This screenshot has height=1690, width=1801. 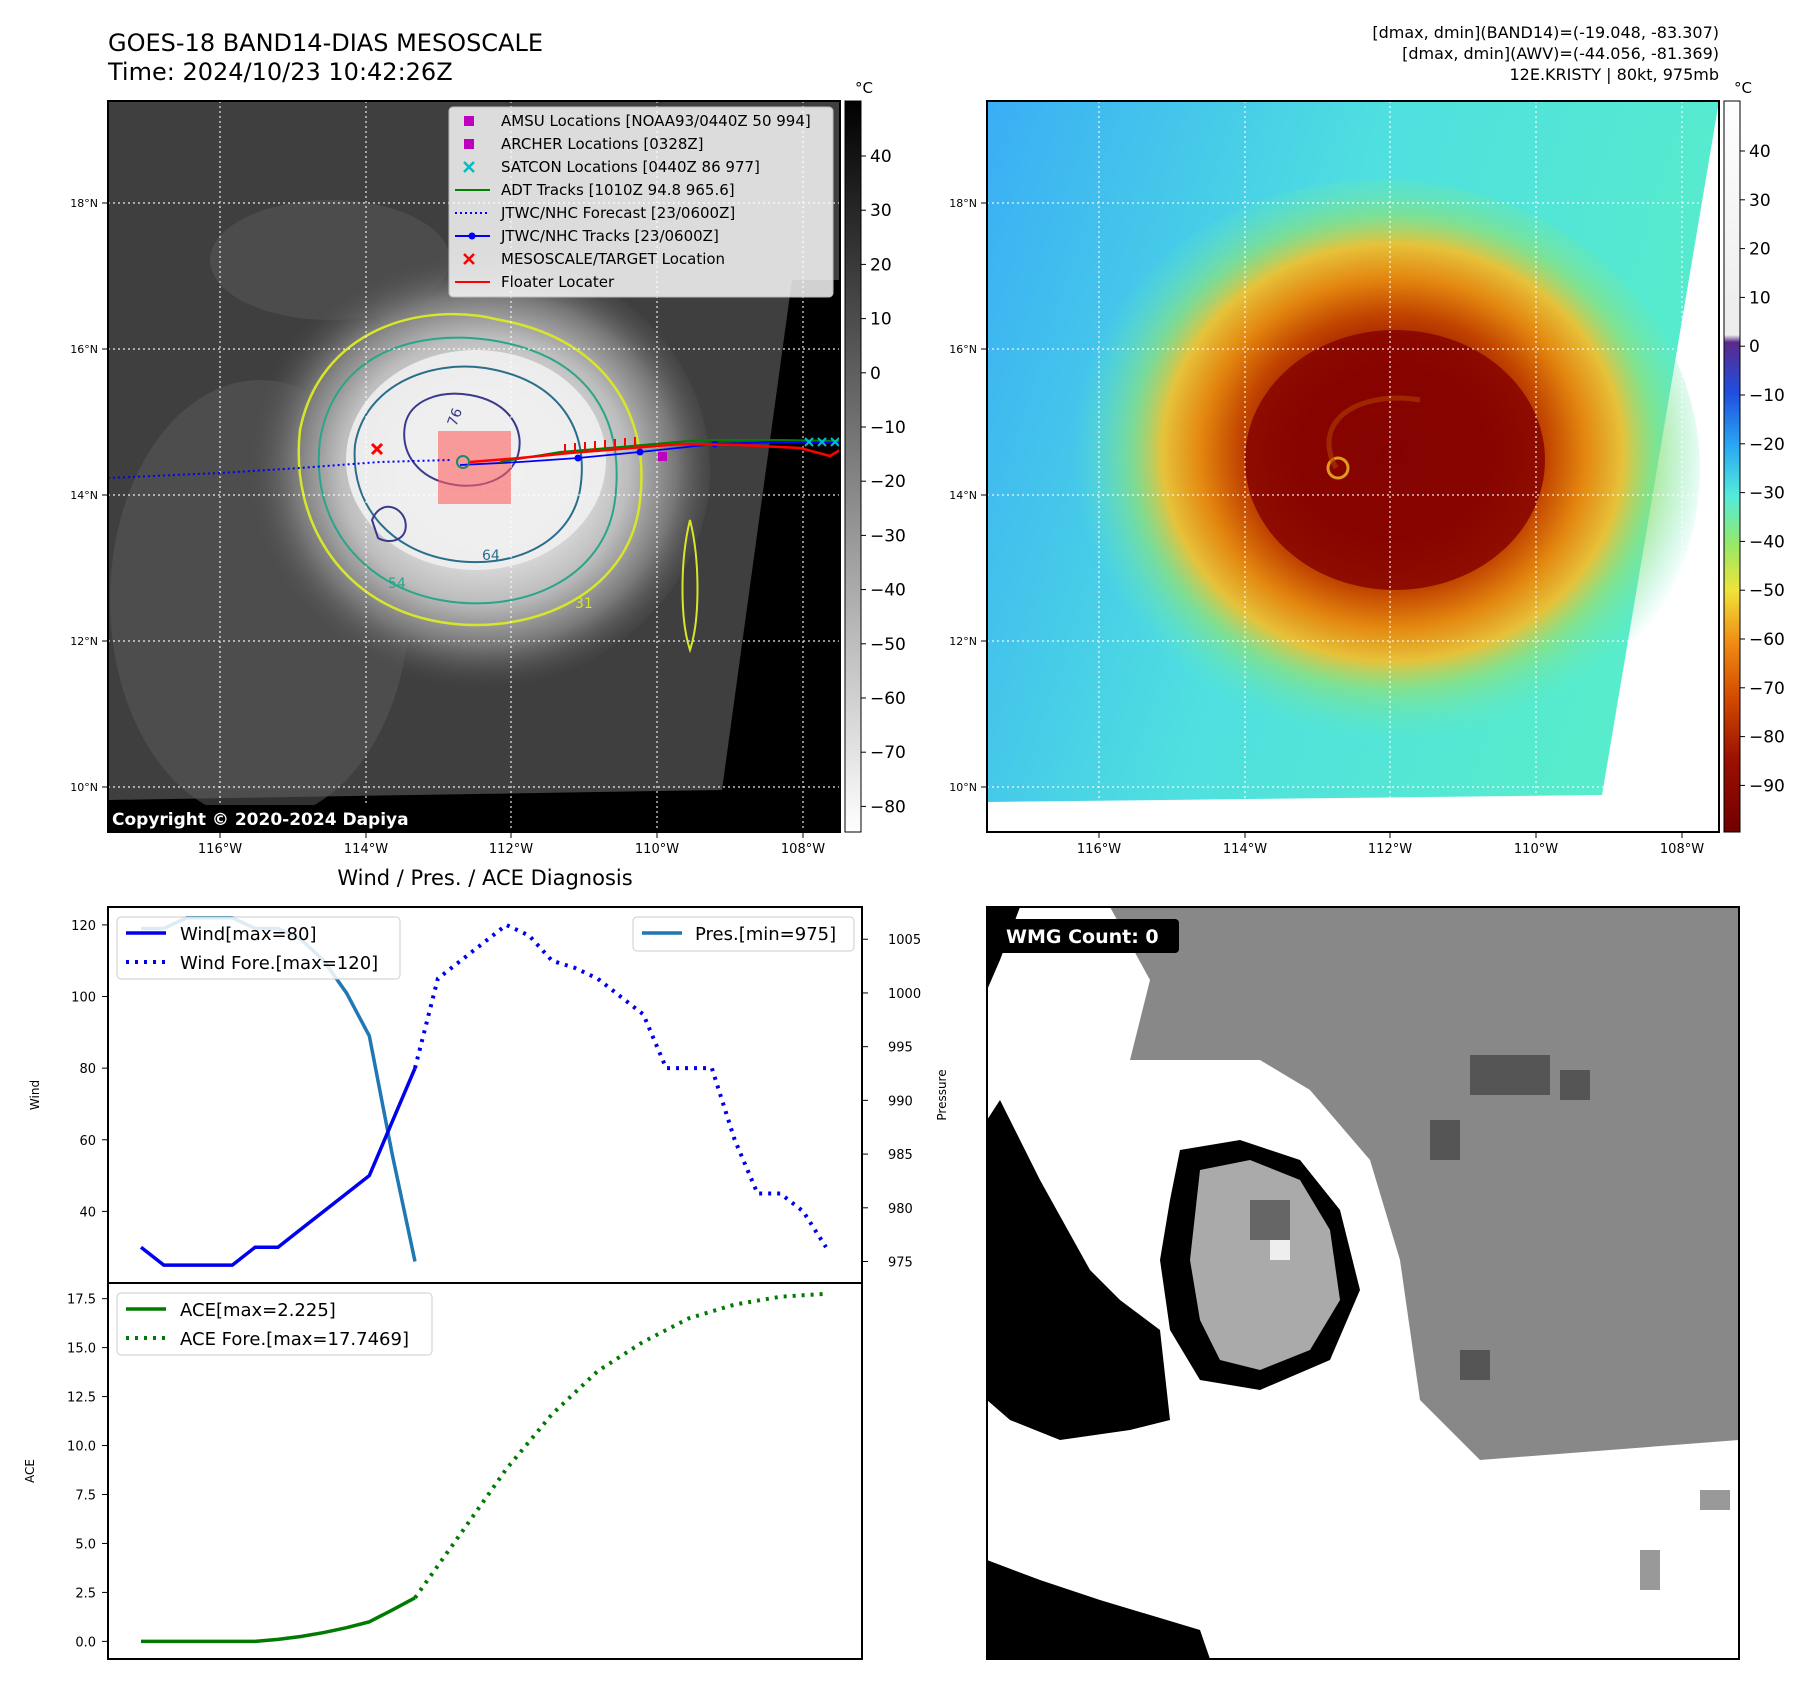 What do you see at coordinates (1767, 591) in the screenshot?
I see `colorbar-tick-label: −50` at bounding box center [1767, 591].